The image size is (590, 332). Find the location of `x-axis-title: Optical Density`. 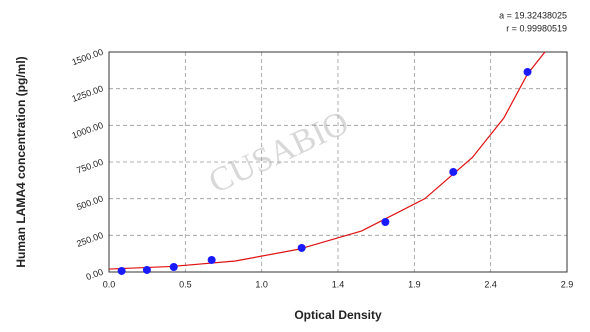

x-axis-title: Optical Density is located at coordinates (338, 315).